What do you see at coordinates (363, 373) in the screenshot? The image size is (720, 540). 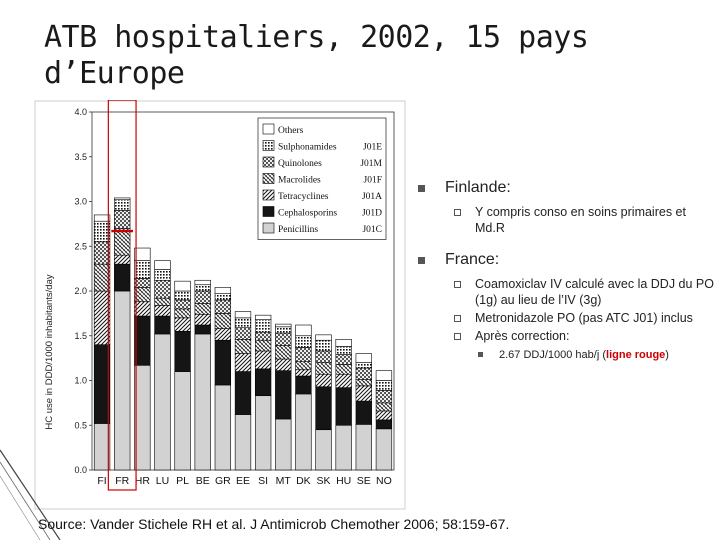 I see `bar-segment-quin-se` at bounding box center [363, 373].